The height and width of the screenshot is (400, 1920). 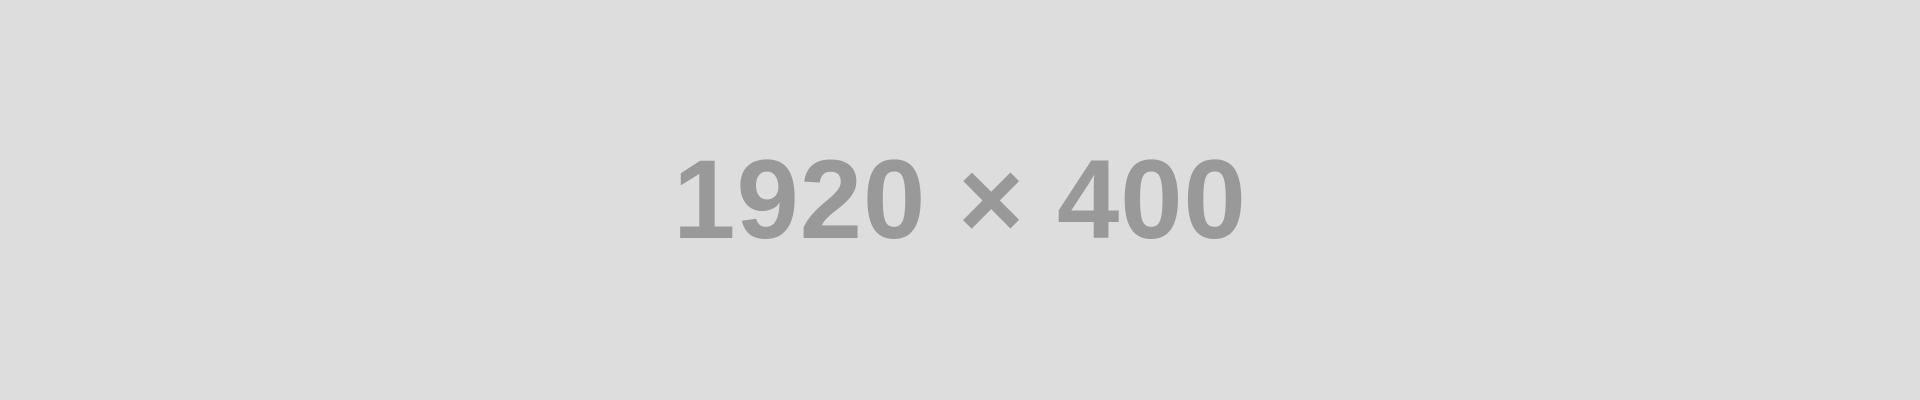 I want to click on dimensions-label: 1920 × 400, so click(x=960, y=199).